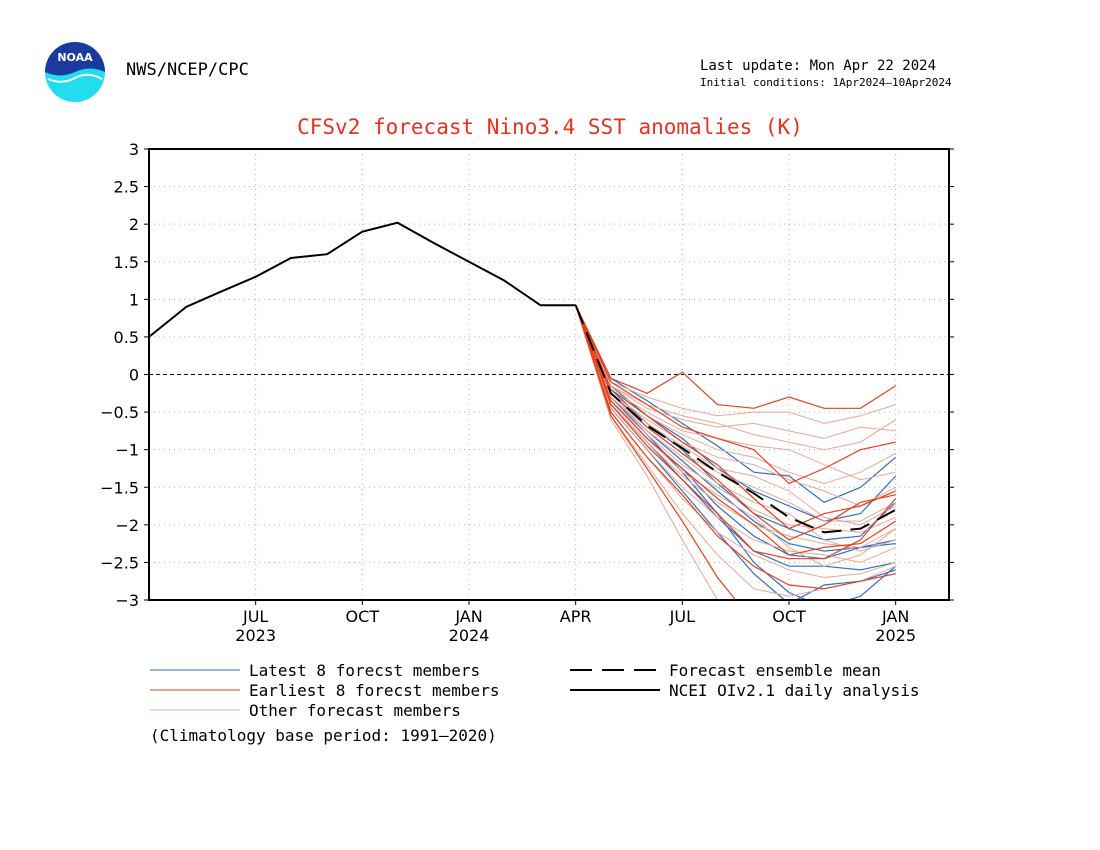 The width and height of the screenshot is (1100, 850). Describe the element at coordinates (119, 412) in the screenshot. I see `y-tick-label: −0.5` at that location.